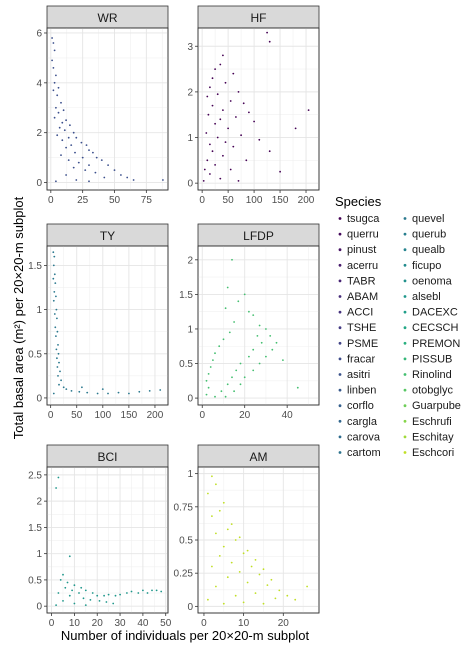 The height and width of the screenshot is (651, 474). What do you see at coordinates (358, 344) in the screenshot?
I see `legend-entry: PSME` at bounding box center [358, 344].